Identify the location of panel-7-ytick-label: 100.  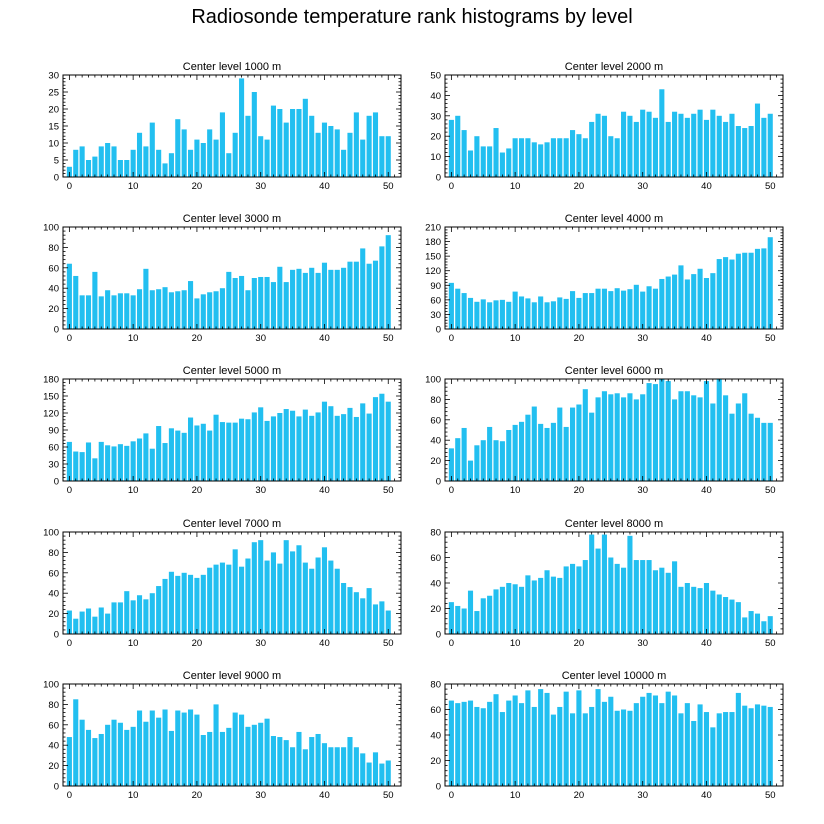
(51, 533).